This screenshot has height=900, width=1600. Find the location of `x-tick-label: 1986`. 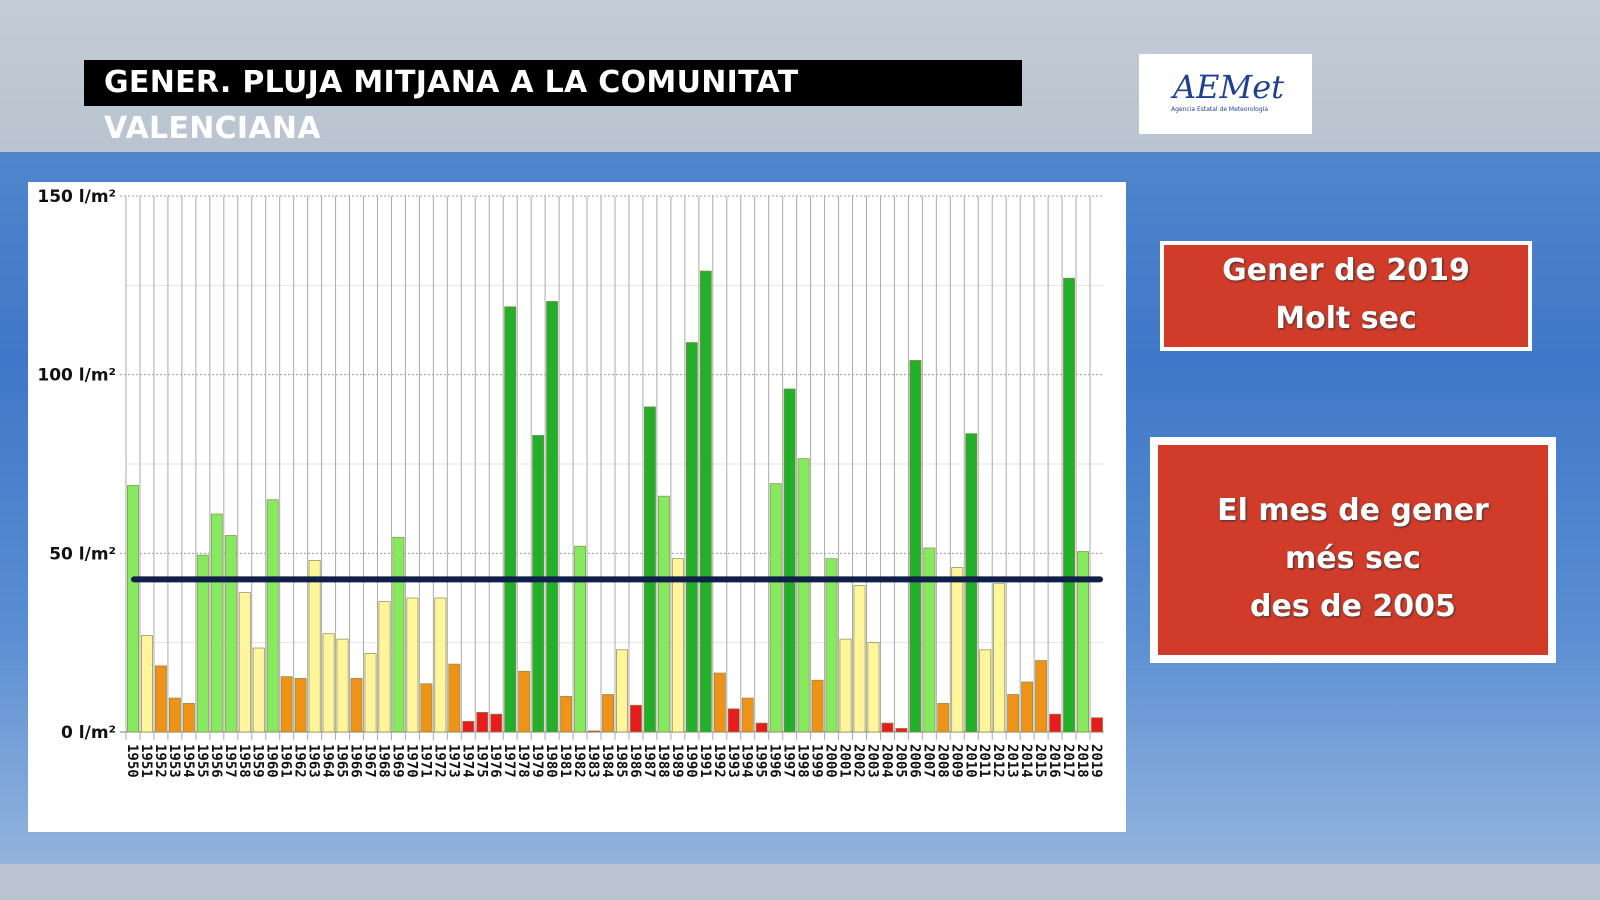

x-tick-label: 1986 is located at coordinates (635, 761).